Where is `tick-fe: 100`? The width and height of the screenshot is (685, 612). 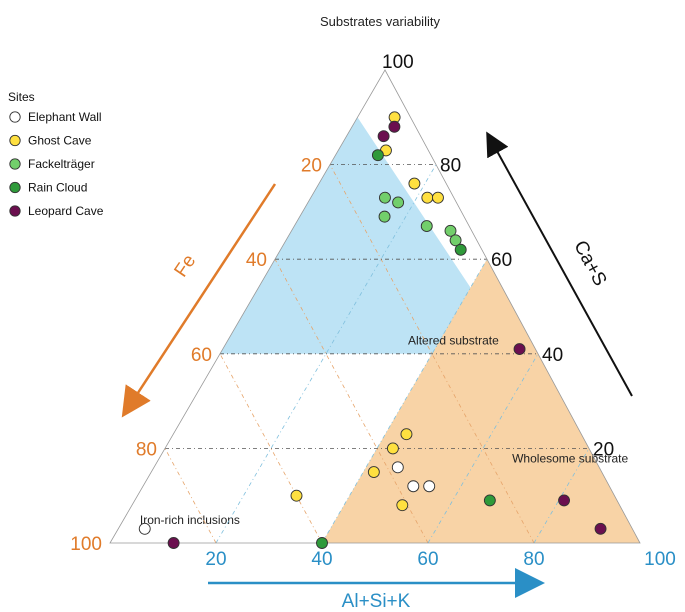 tick-fe: 100 is located at coordinates (86, 544).